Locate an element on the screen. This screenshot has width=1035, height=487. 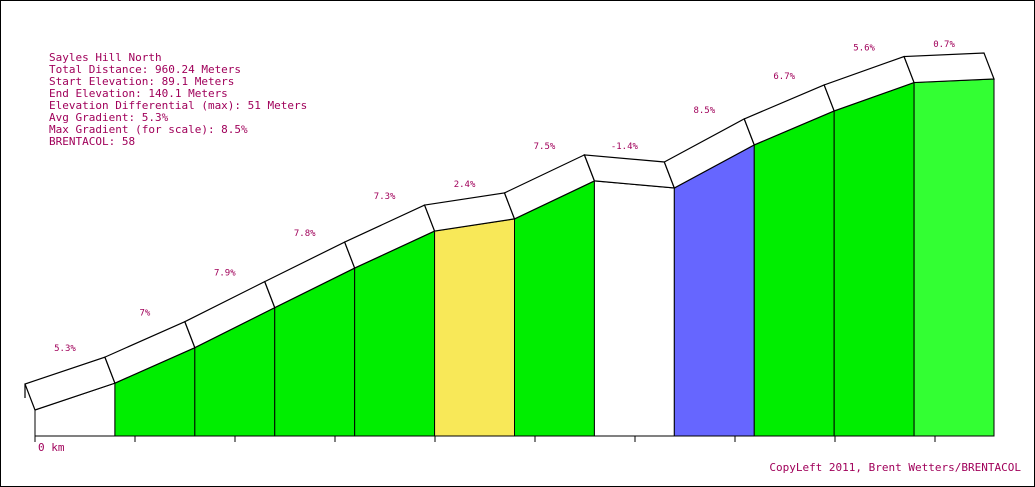
x-axis-start-label: 0 km is located at coordinates (51, 447).